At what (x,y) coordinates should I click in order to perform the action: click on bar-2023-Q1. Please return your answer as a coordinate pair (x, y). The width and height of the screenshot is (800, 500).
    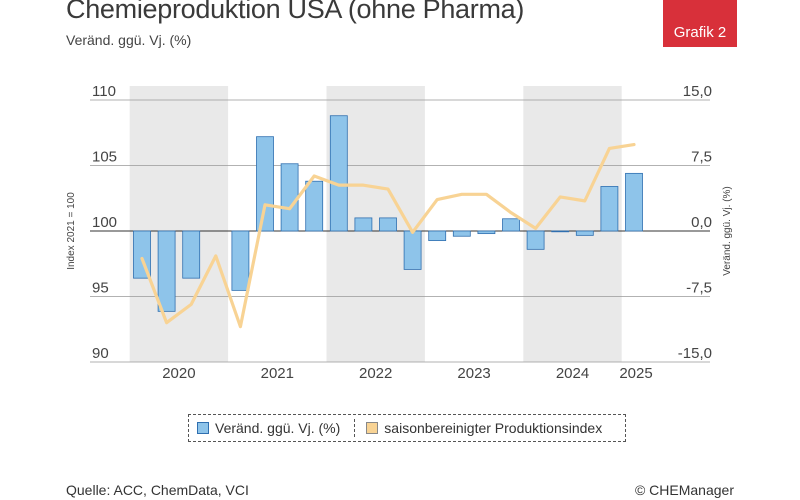
    Looking at the image, I should click on (437, 236).